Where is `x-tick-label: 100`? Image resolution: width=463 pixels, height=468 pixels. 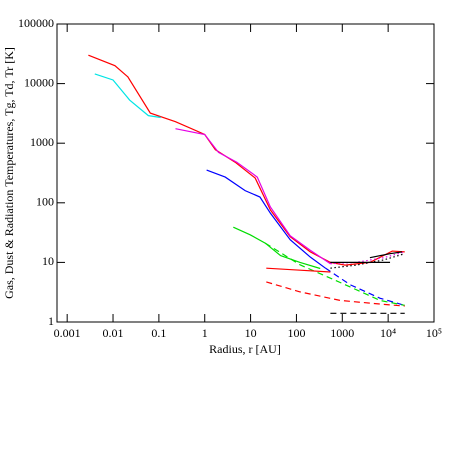
x-tick-label: 100 is located at coordinates (296, 333).